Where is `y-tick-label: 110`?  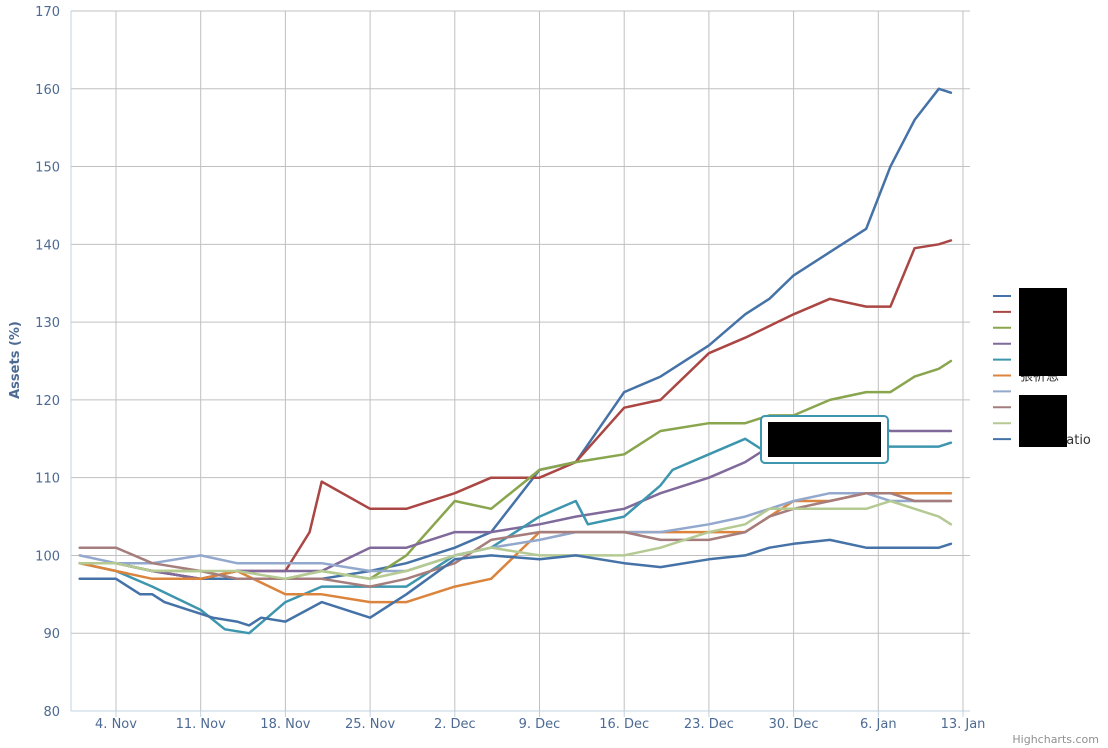
y-tick-label: 110 is located at coordinates (47, 479).